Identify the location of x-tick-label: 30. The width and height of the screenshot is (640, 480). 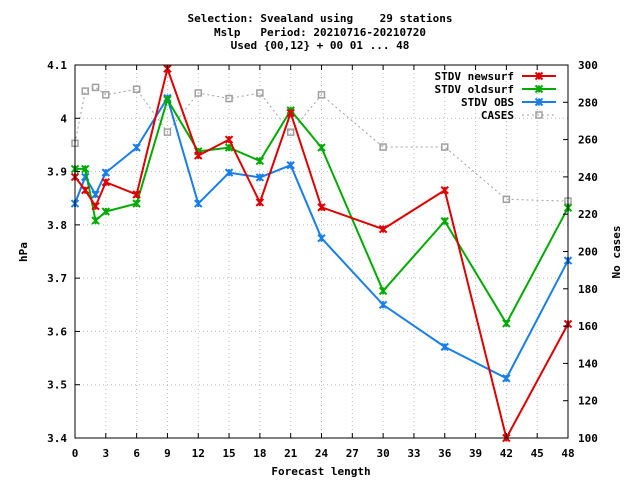
(383, 453).